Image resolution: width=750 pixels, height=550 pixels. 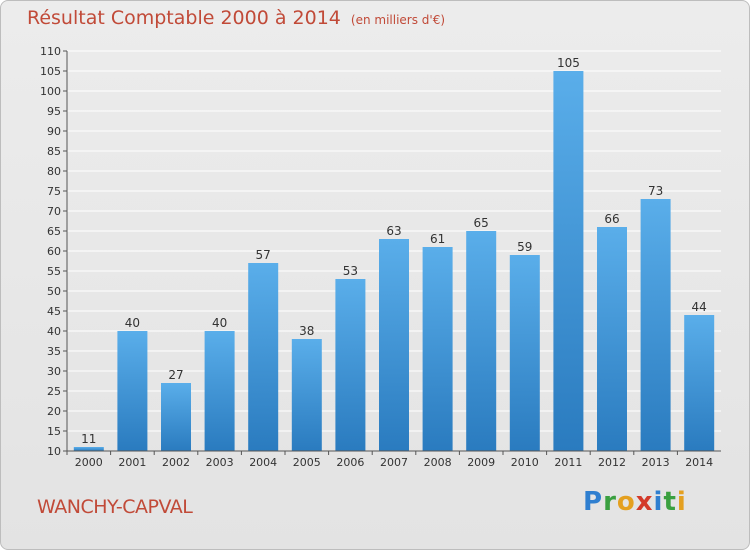 I want to click on y-tick-label: 110, so click(x=50, y=51).